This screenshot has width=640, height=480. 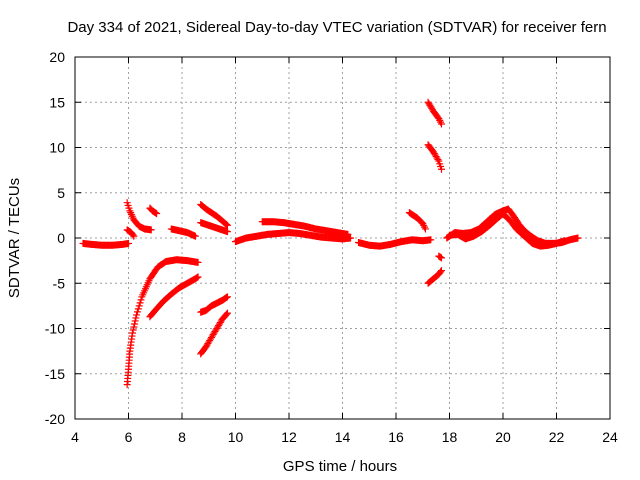 What do you see at coordinates (214, 333) in the screenshot?
I see `series-s11` at bounding box center [214, 333].